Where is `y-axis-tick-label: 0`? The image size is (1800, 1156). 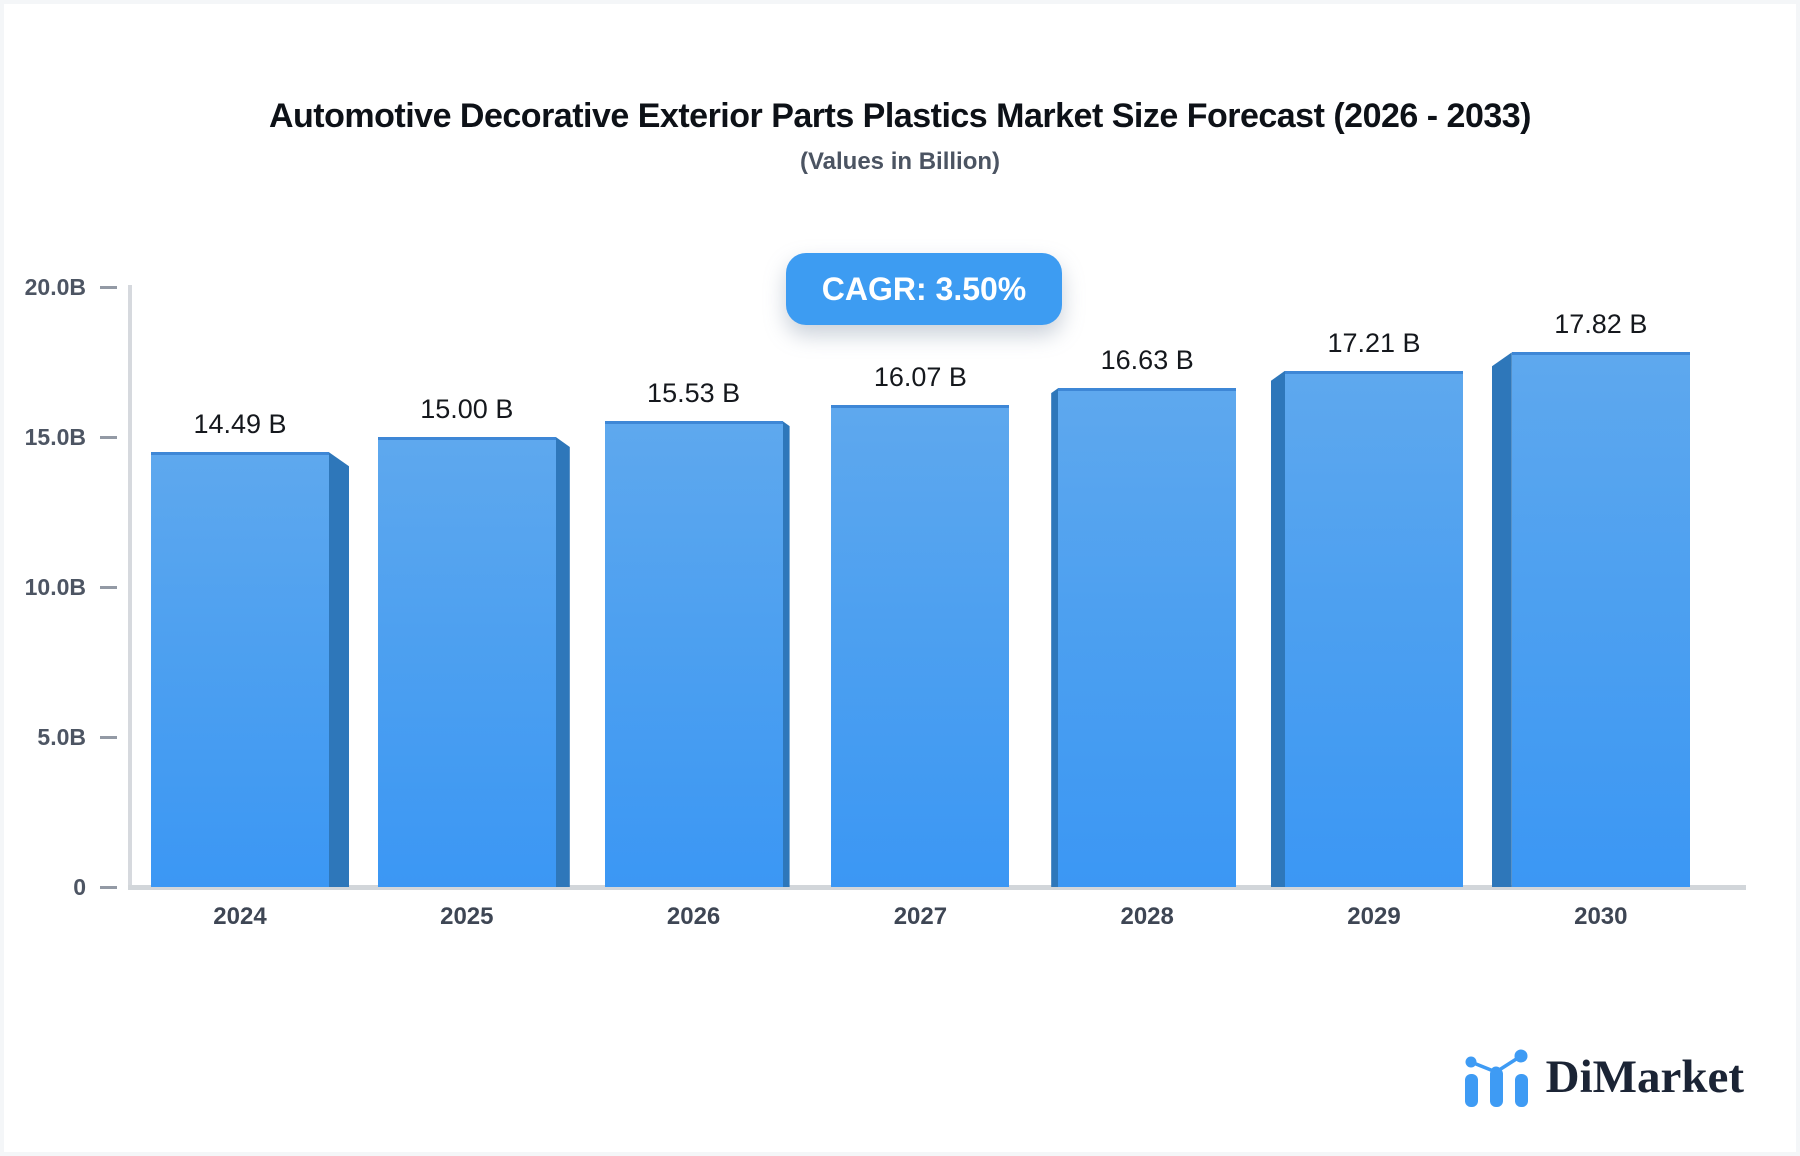 y-axis-tick-label: 0 is located at coordinates (79, 887).